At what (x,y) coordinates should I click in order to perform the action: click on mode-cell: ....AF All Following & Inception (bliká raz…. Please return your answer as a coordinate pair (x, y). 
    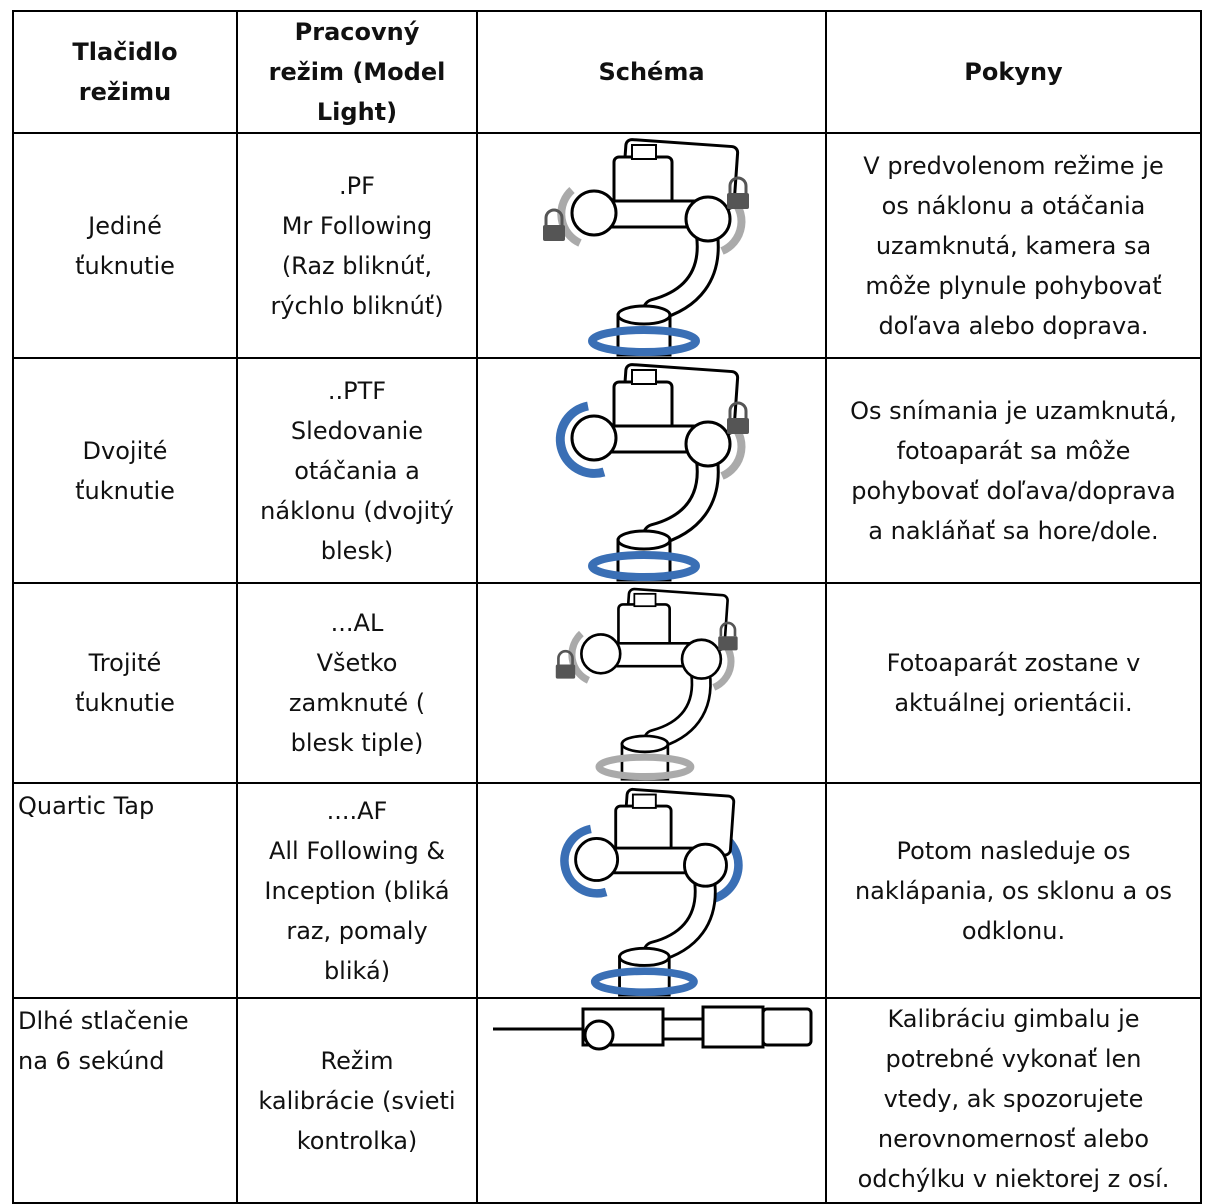
    Looking at the image, I should click on (357, 890).